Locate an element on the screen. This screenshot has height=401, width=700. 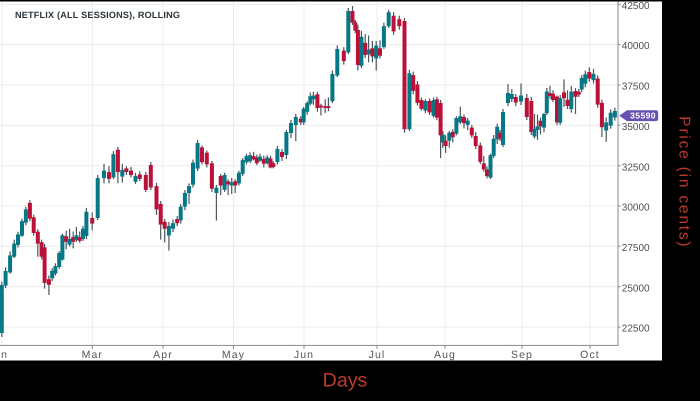
svg-text: 30000 is located at coordinates (636, 208).